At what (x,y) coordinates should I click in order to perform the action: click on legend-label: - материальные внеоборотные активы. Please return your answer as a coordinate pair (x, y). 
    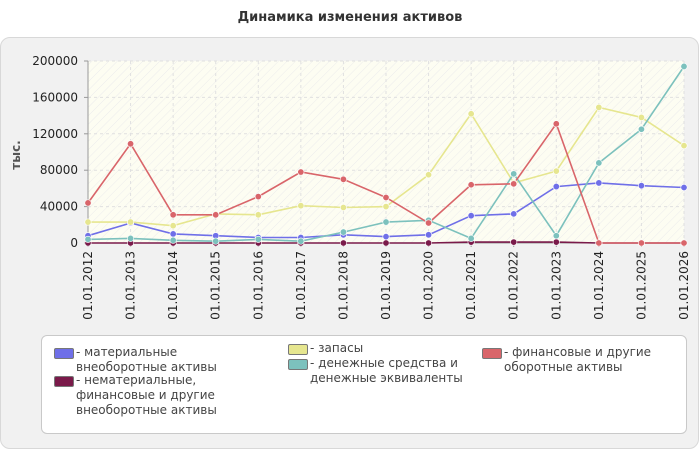
    Looking at the image, I should click on (146, 359).